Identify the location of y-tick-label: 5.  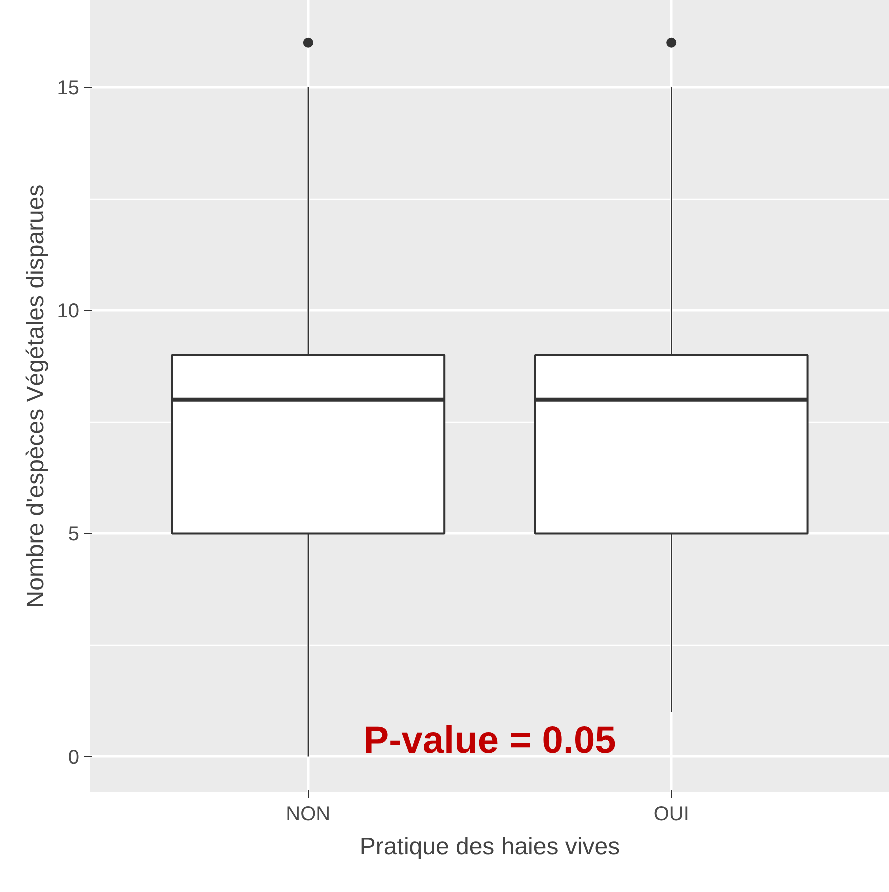
(74, 535).